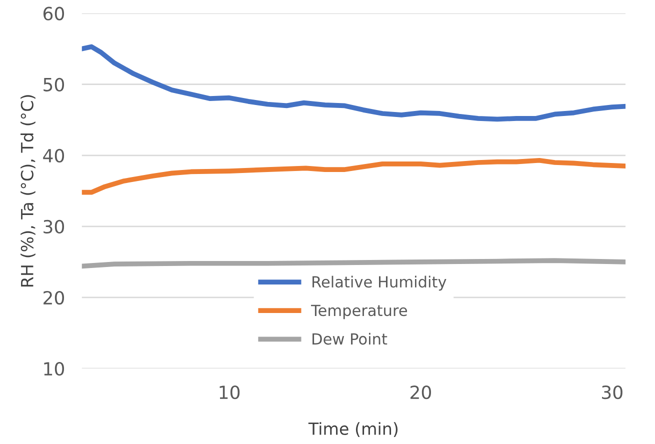 The image size is (655, 444). Describe the element at coordinates (53, 13) in the screenshot. I see `y-tick-label: 60` at that location.